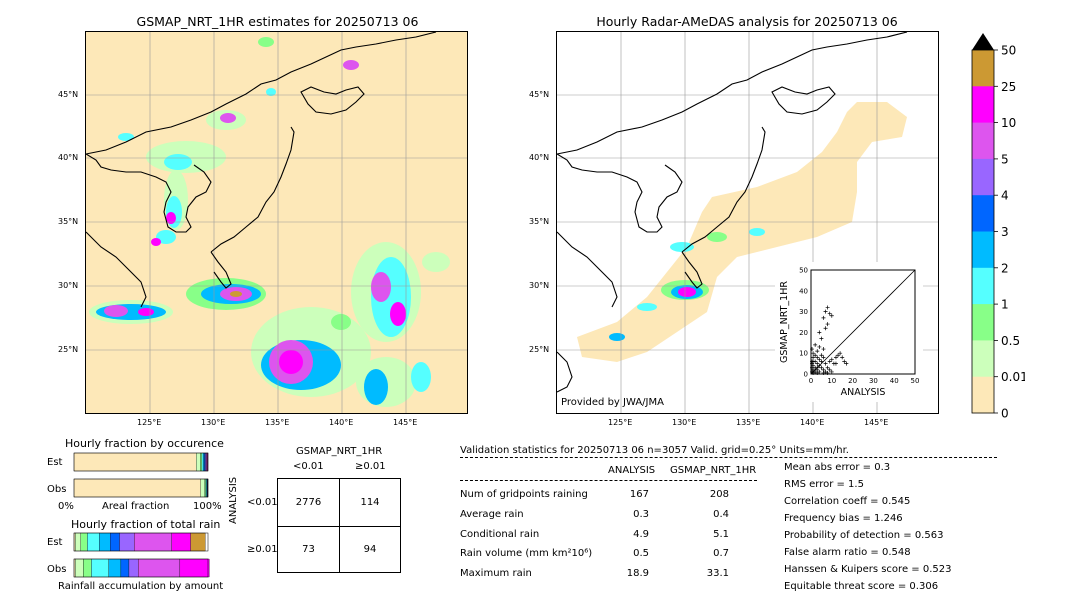 The width and height of the screenshot is (1080, 612). Describe the element at coordinates (803, 291) in the screenshot. I see `scatter-y-tick-label: 40` at that location.